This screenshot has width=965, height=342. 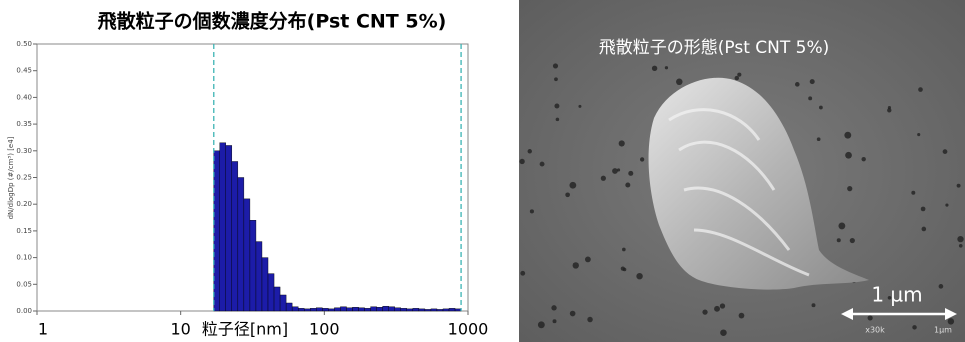 What do you see at coordinates (739, 192) in the screenshot?
I see `particle-texture` at bounding box center [739, 192].